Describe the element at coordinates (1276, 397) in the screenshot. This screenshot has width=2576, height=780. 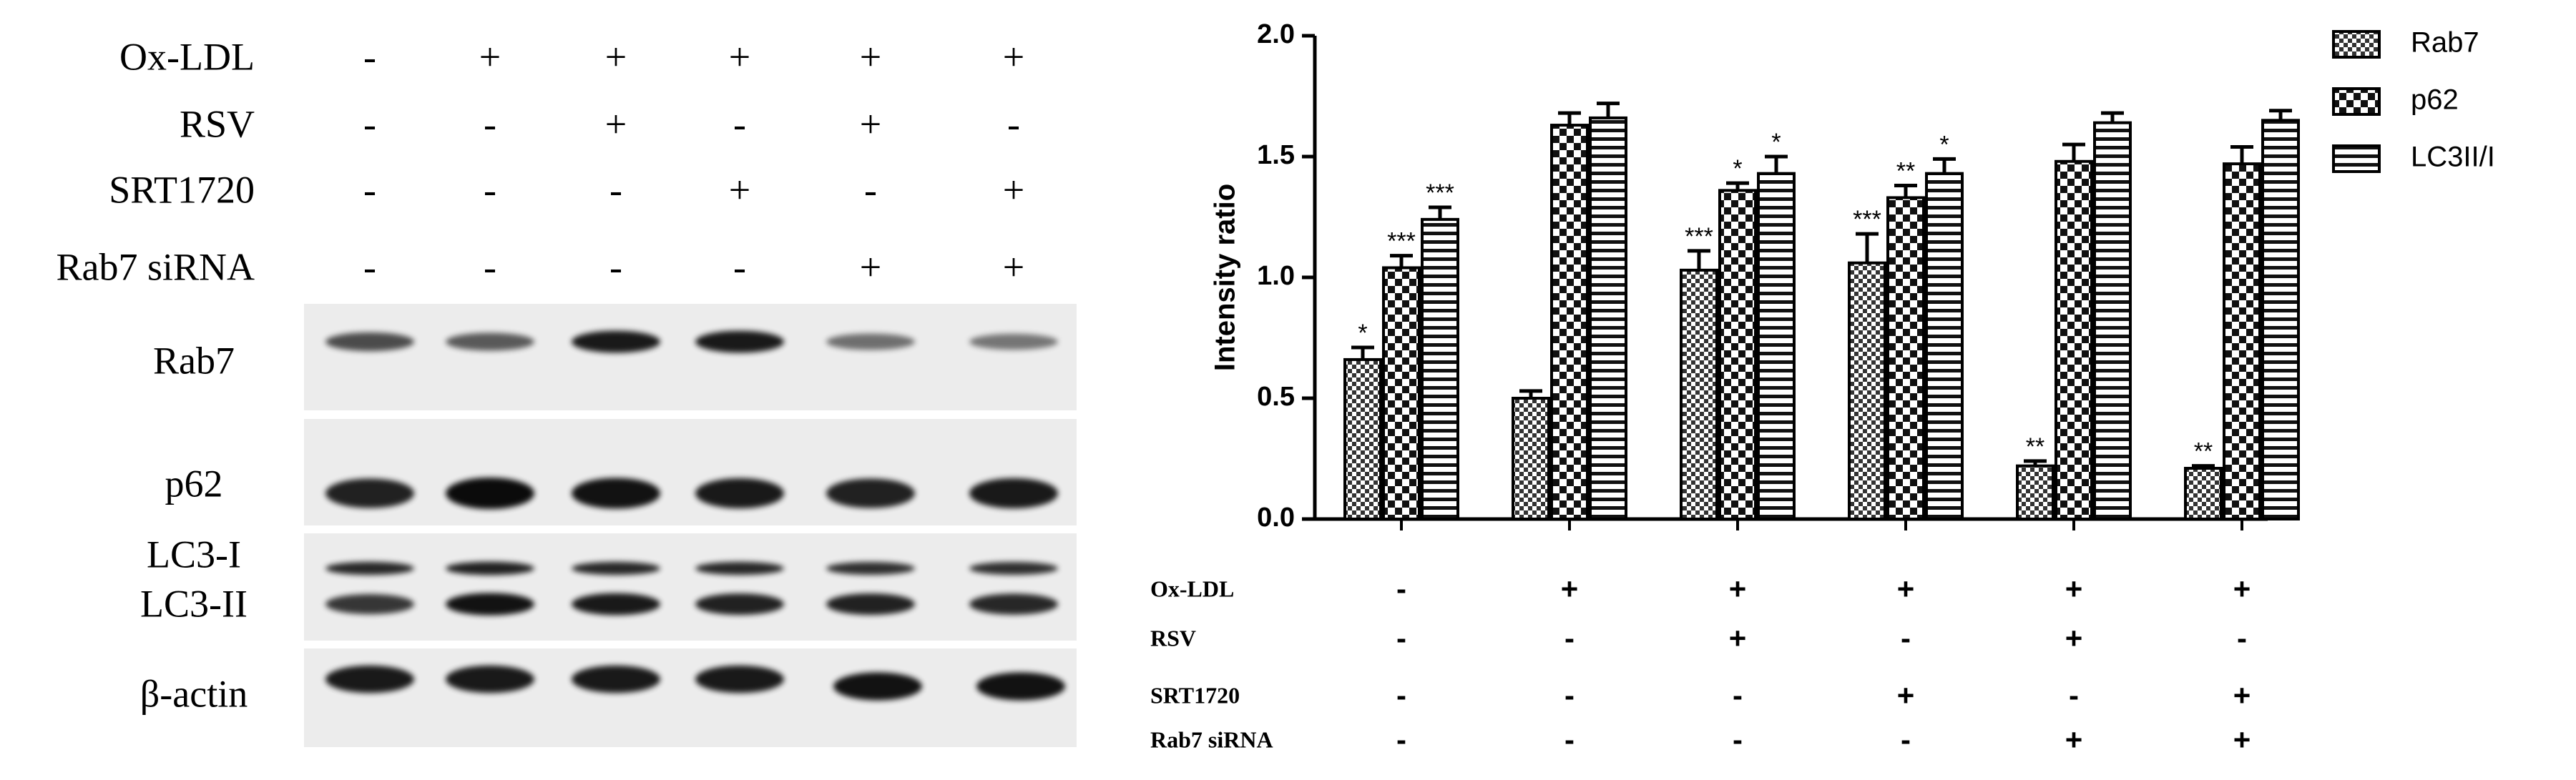
I see `y-tick-label: 0.5` at that location.